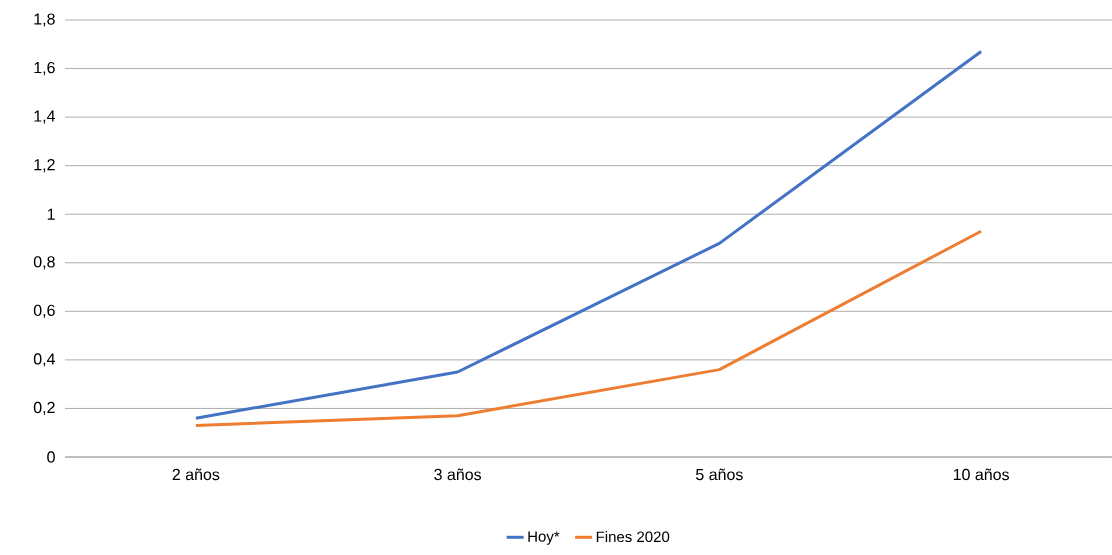  What do you see at coordinates (544, 538) in the screenshot?
I see `legend-label: Hoy*` at bounding box center [544, 538].